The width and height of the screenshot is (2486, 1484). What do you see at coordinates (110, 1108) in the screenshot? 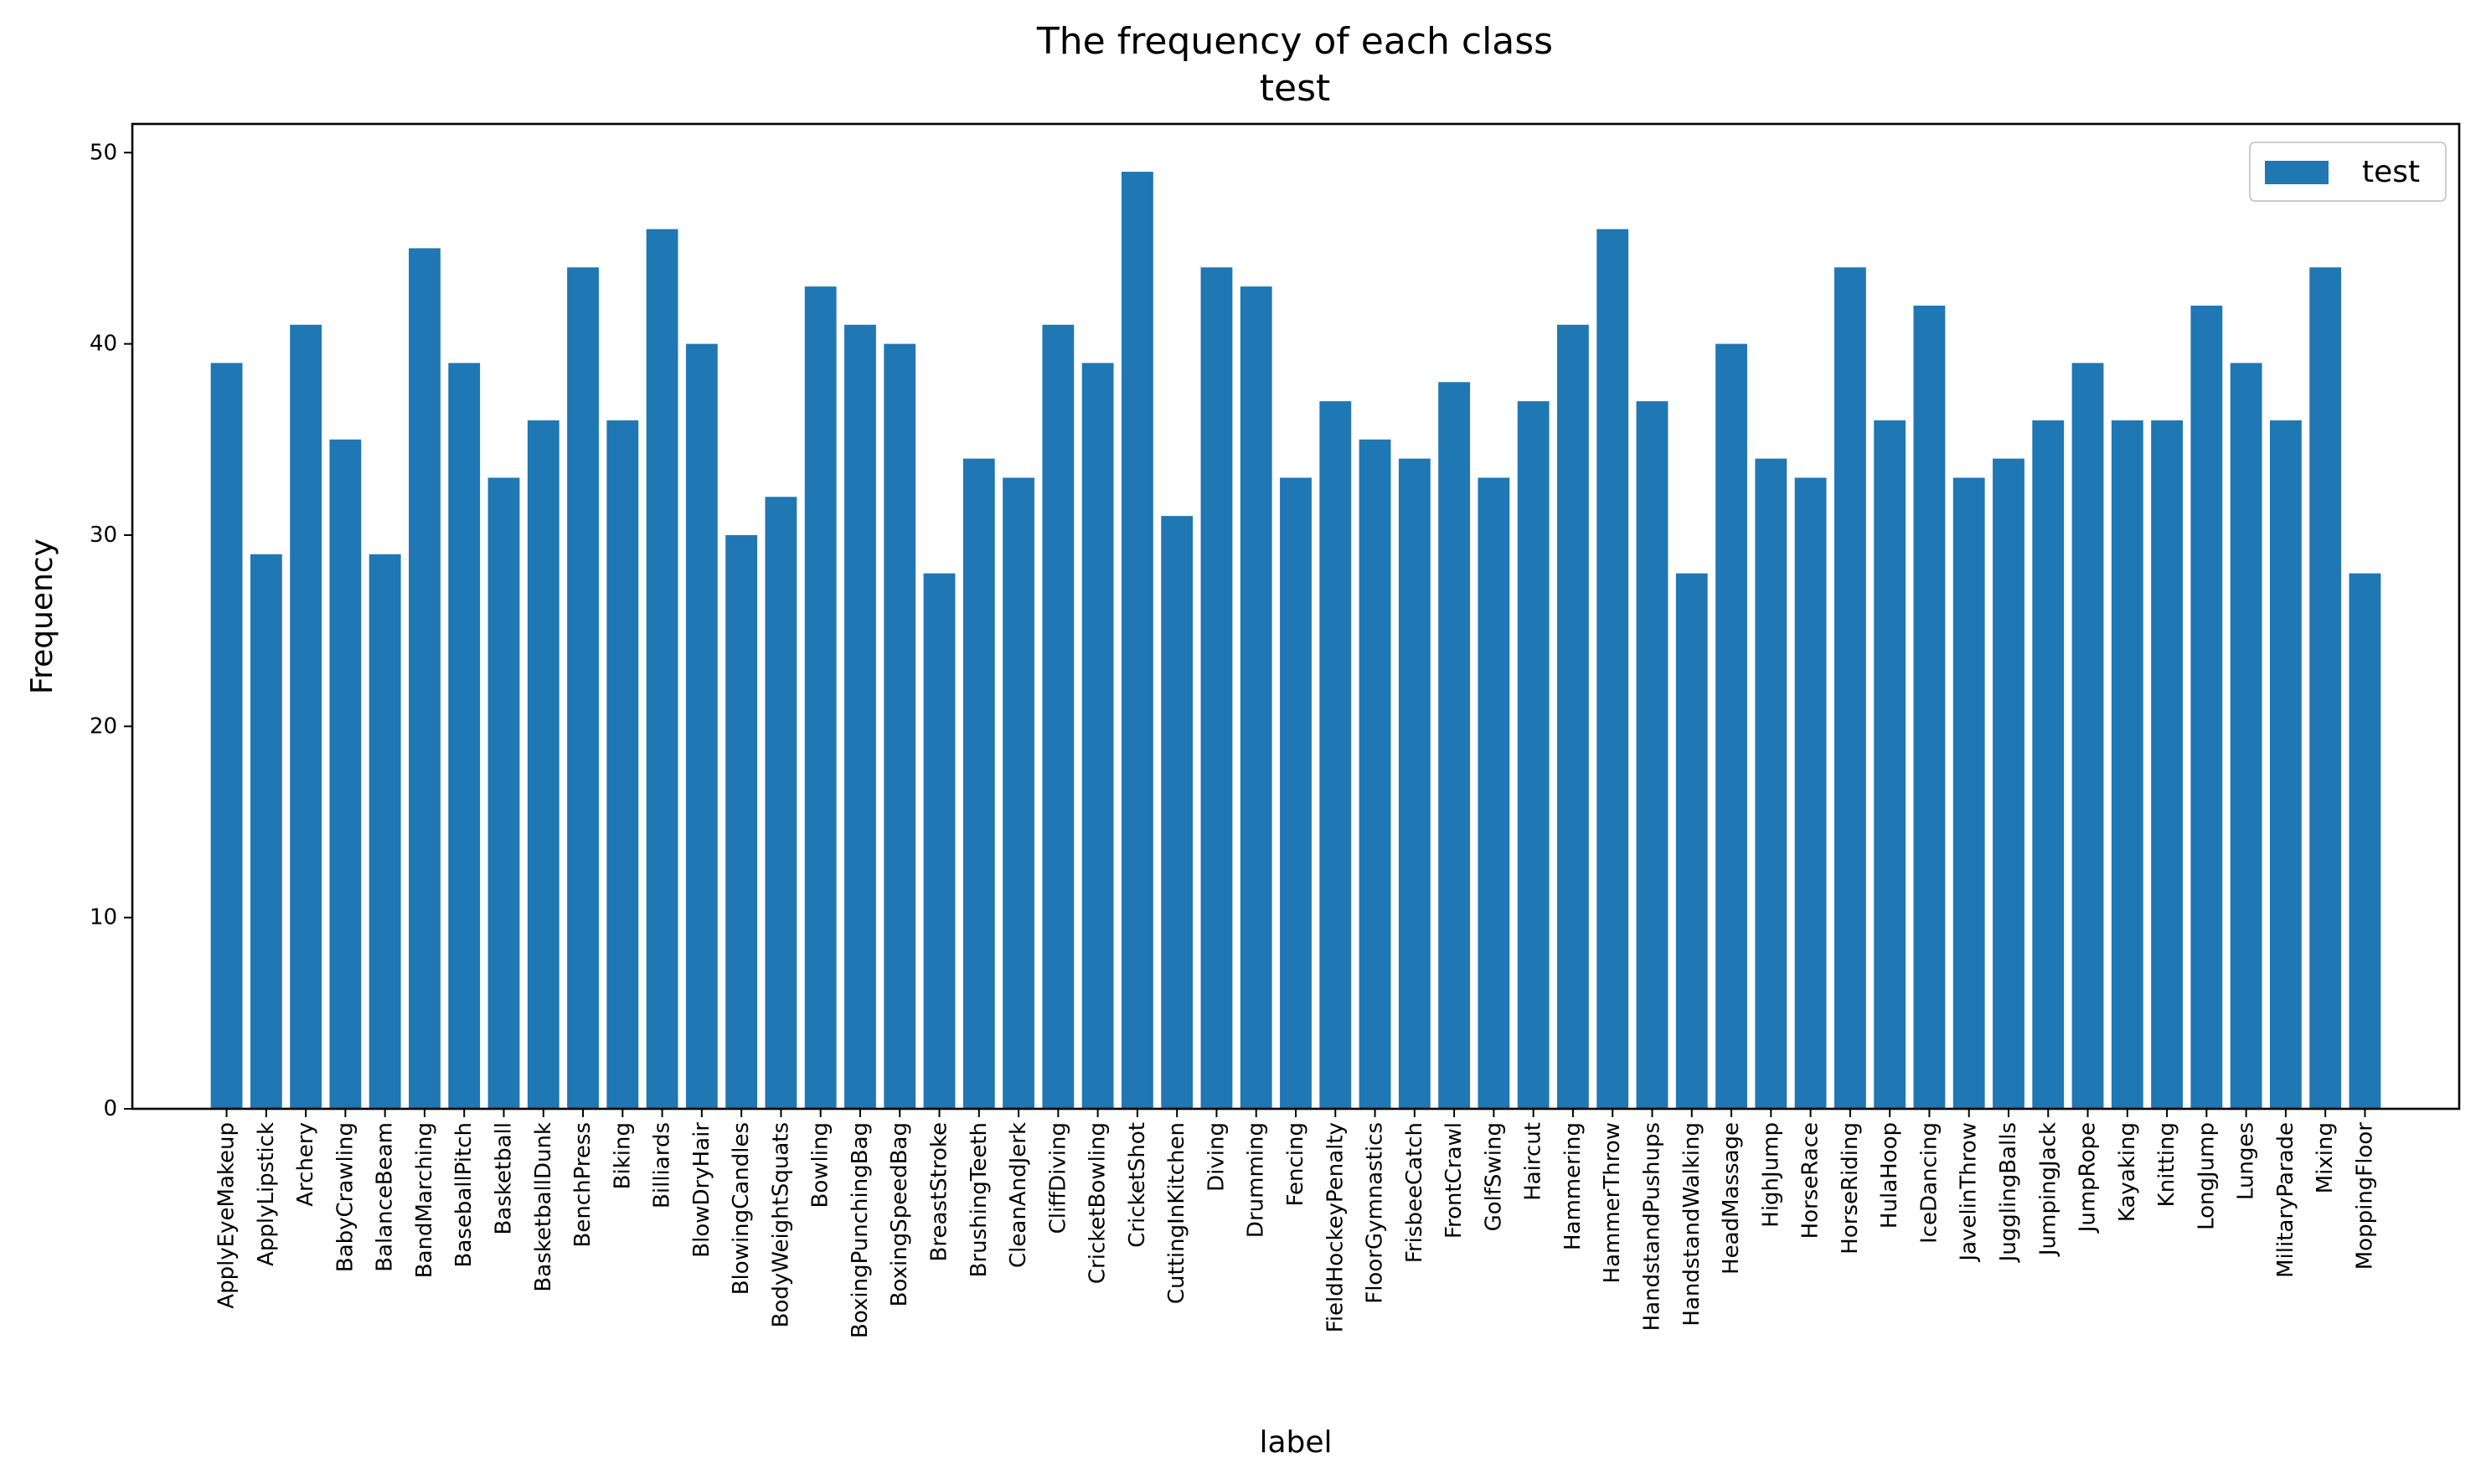
I see `y-tick-label: 0` at bounding box center [110, 1108].